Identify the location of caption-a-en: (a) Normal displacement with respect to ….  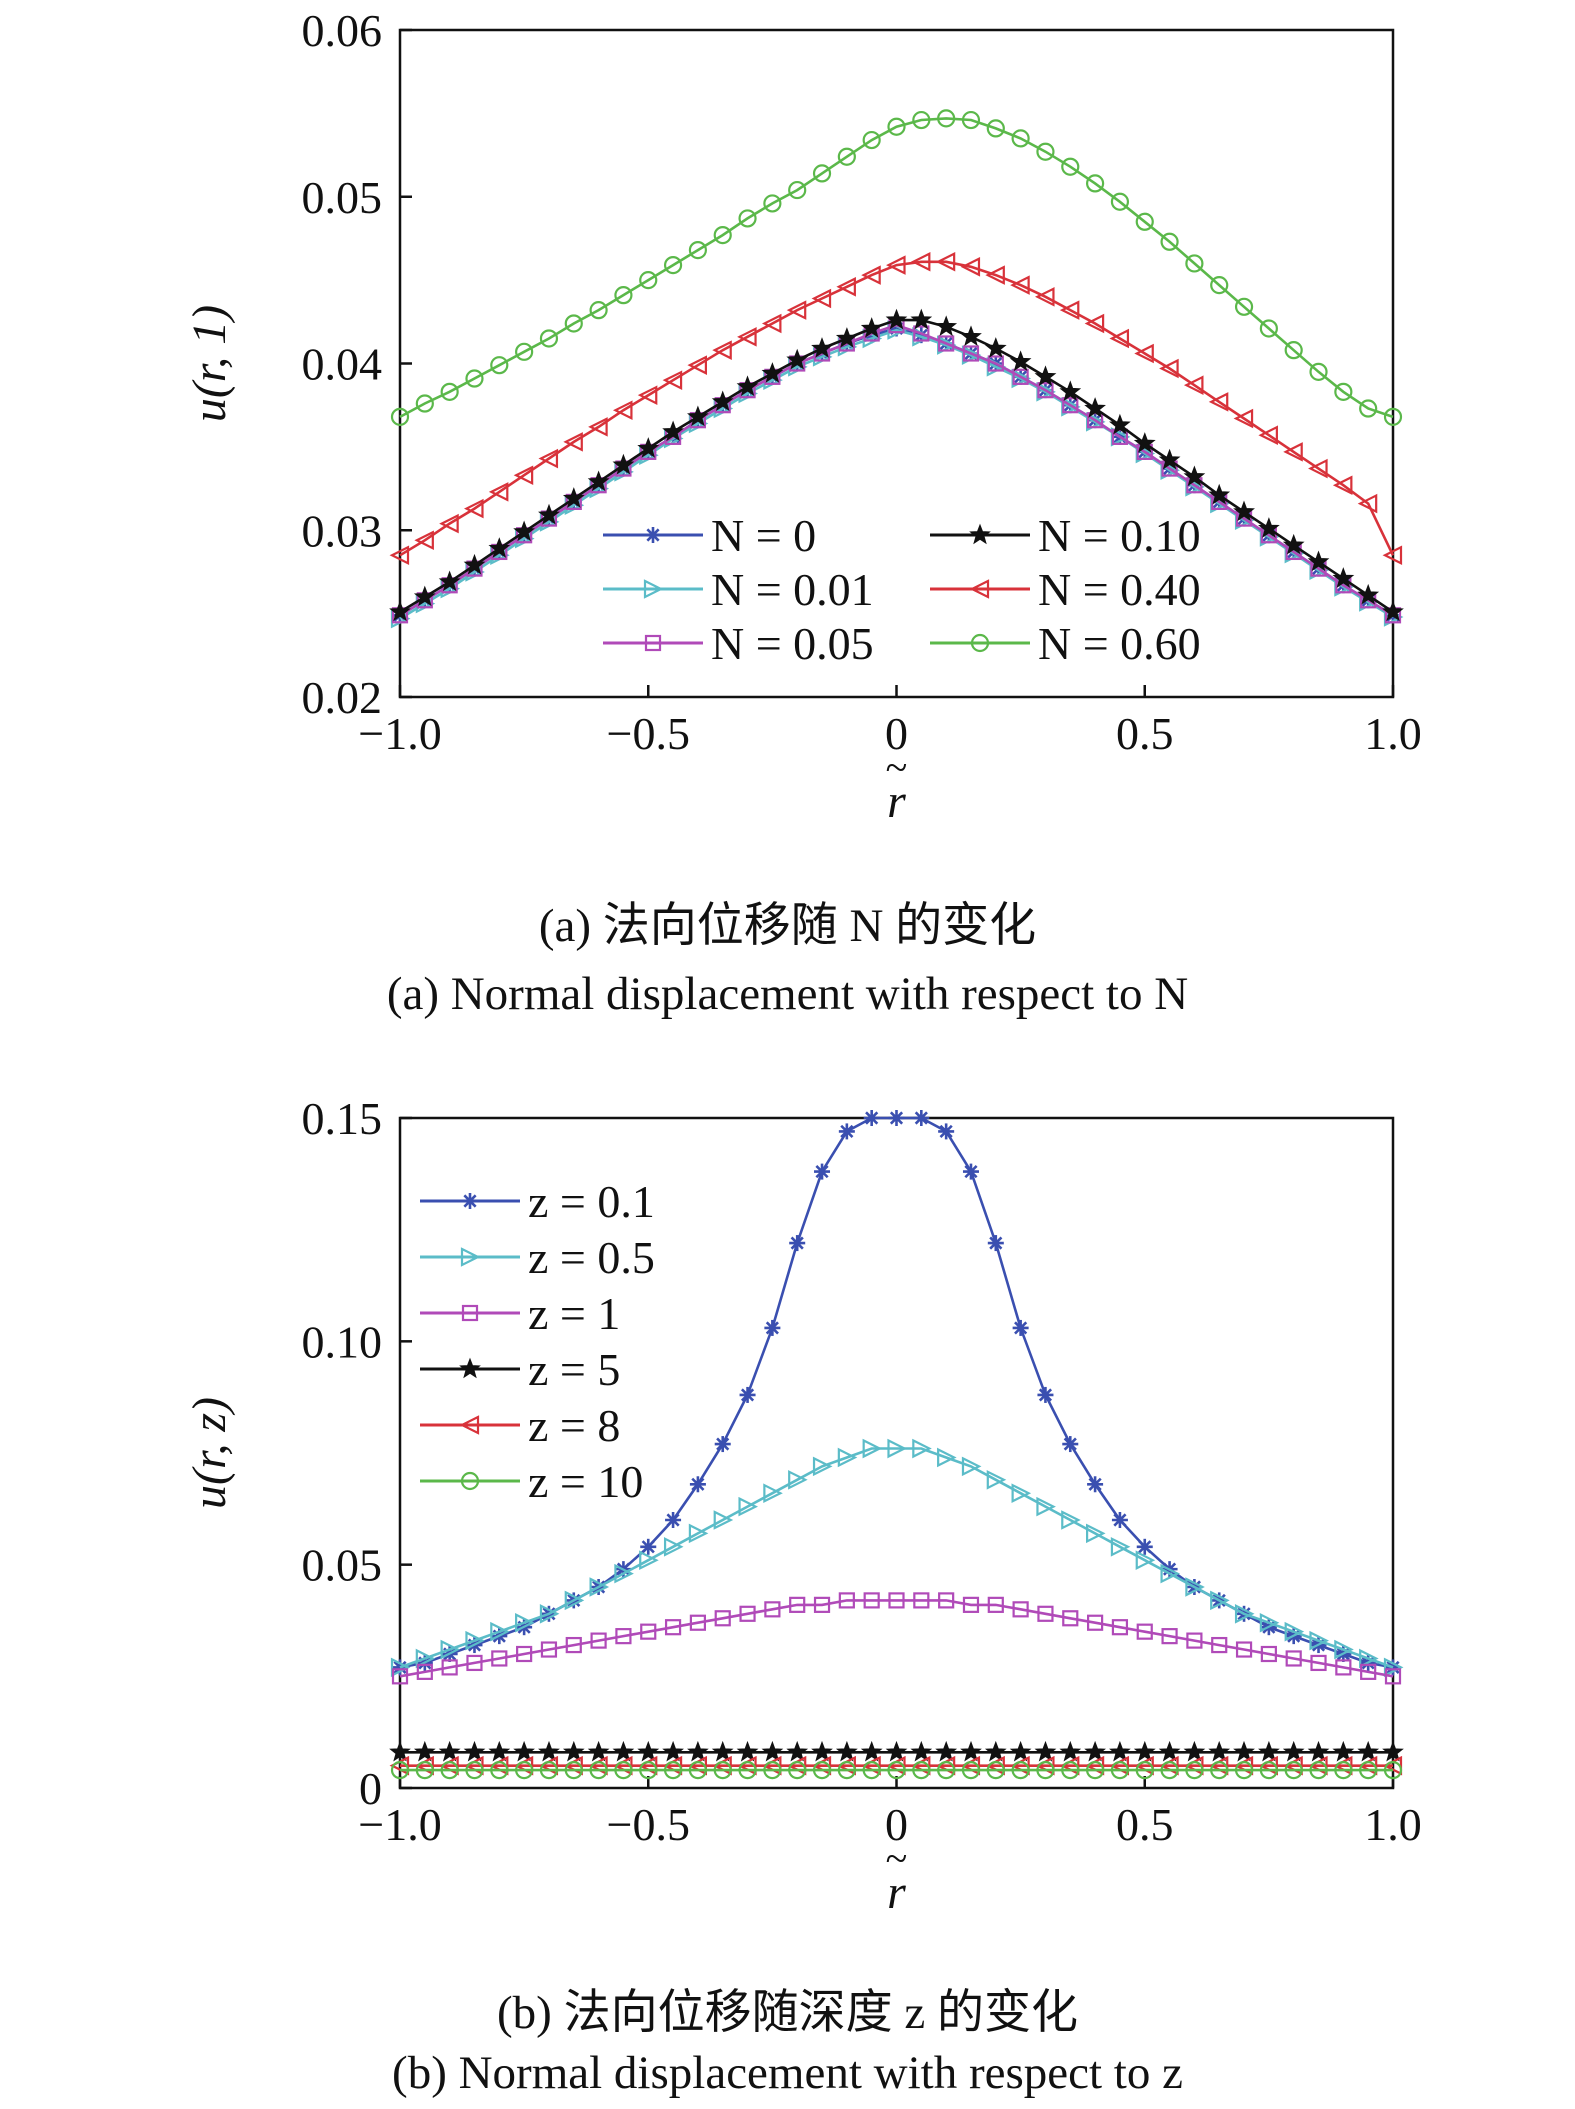
(787, 994).